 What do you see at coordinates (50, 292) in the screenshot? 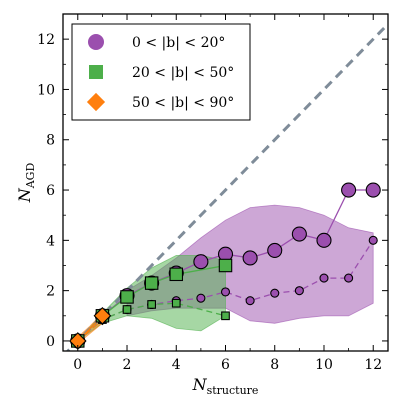
I see `y-tick-label: 2` at bounding box center [50, 292].